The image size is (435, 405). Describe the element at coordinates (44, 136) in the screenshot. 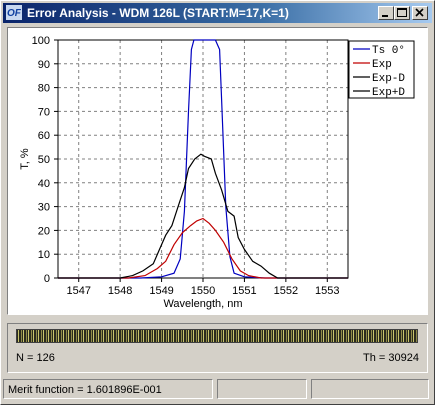

I see `y-tick-label: 60` at that location.